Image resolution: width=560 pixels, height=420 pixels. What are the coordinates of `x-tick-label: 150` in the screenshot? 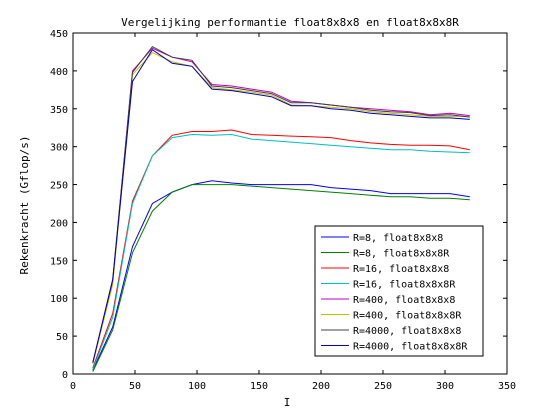 It's located at (259, 386).